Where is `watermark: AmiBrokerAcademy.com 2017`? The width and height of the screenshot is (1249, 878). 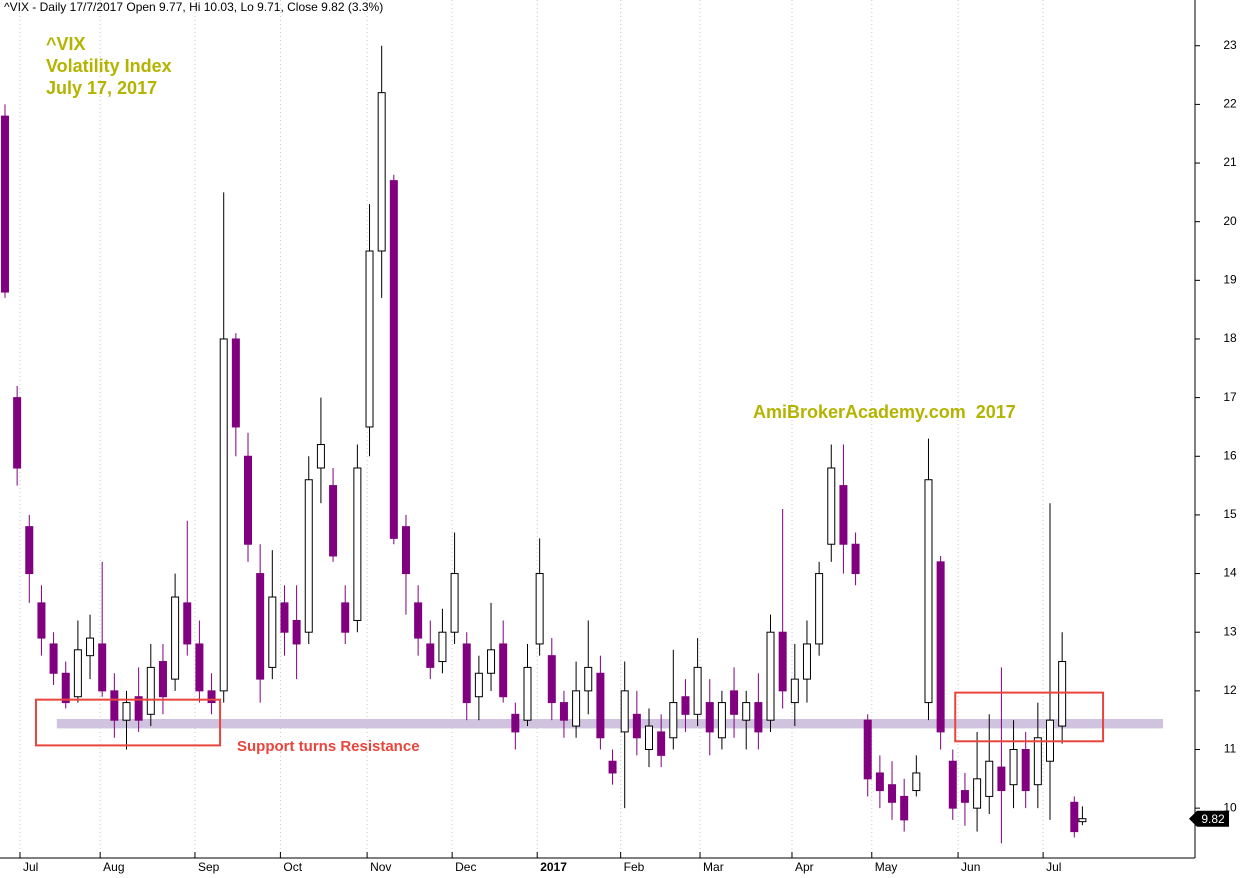 watermark: AmiBrokerAcademy.com 2017 is located at coordinates (884, 412).